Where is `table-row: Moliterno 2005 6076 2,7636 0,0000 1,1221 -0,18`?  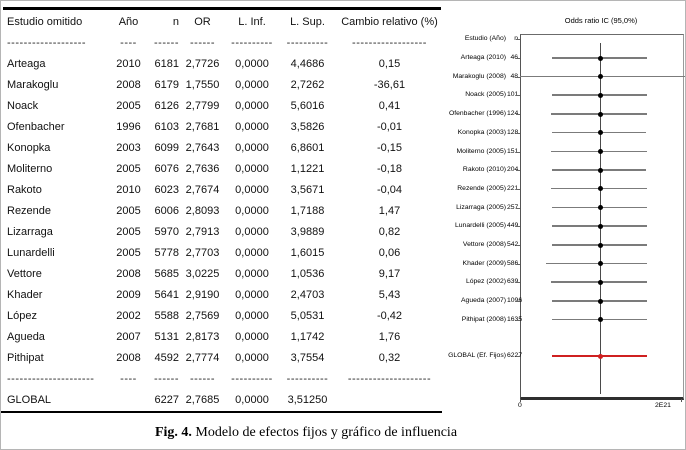
table-row: Moliterno 2005 6076 2,7636 0,0000 1,1221 -0,18 is located at coordinates (224, 169).